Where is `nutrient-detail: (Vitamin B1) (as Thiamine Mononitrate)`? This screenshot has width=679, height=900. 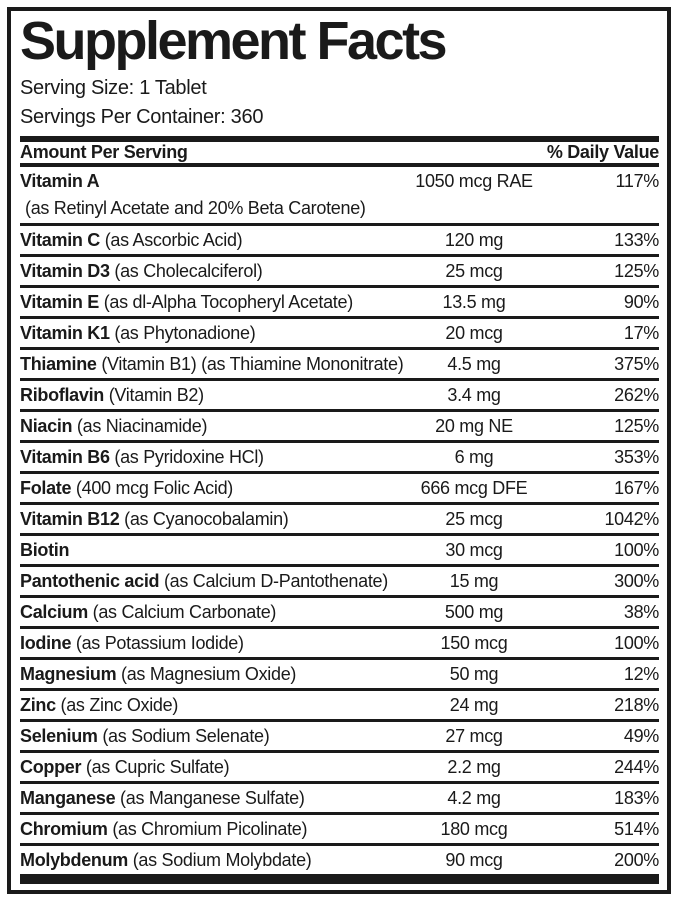 nutrient-detail: (Vitamin B1) (as Thiamine Mononitrate) is located at coordinates (252, 364).